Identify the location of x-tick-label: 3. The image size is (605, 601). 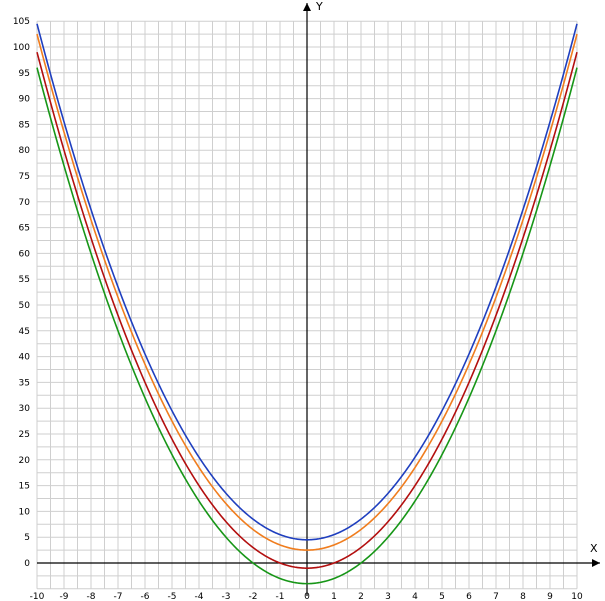
(388, 596).